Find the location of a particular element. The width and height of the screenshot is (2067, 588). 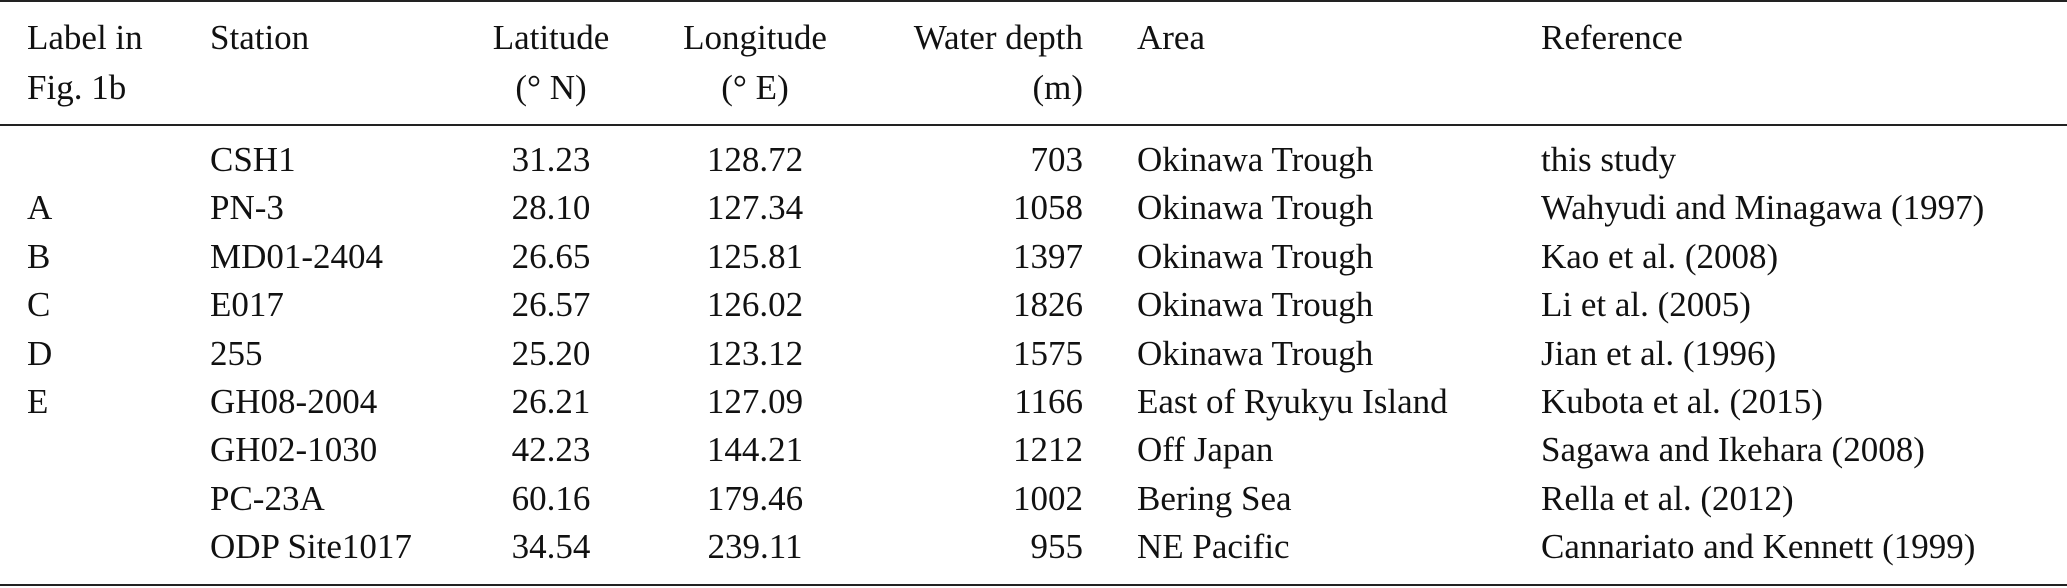

latitude-cell: 26.57 is located at coordinates (551, 305).